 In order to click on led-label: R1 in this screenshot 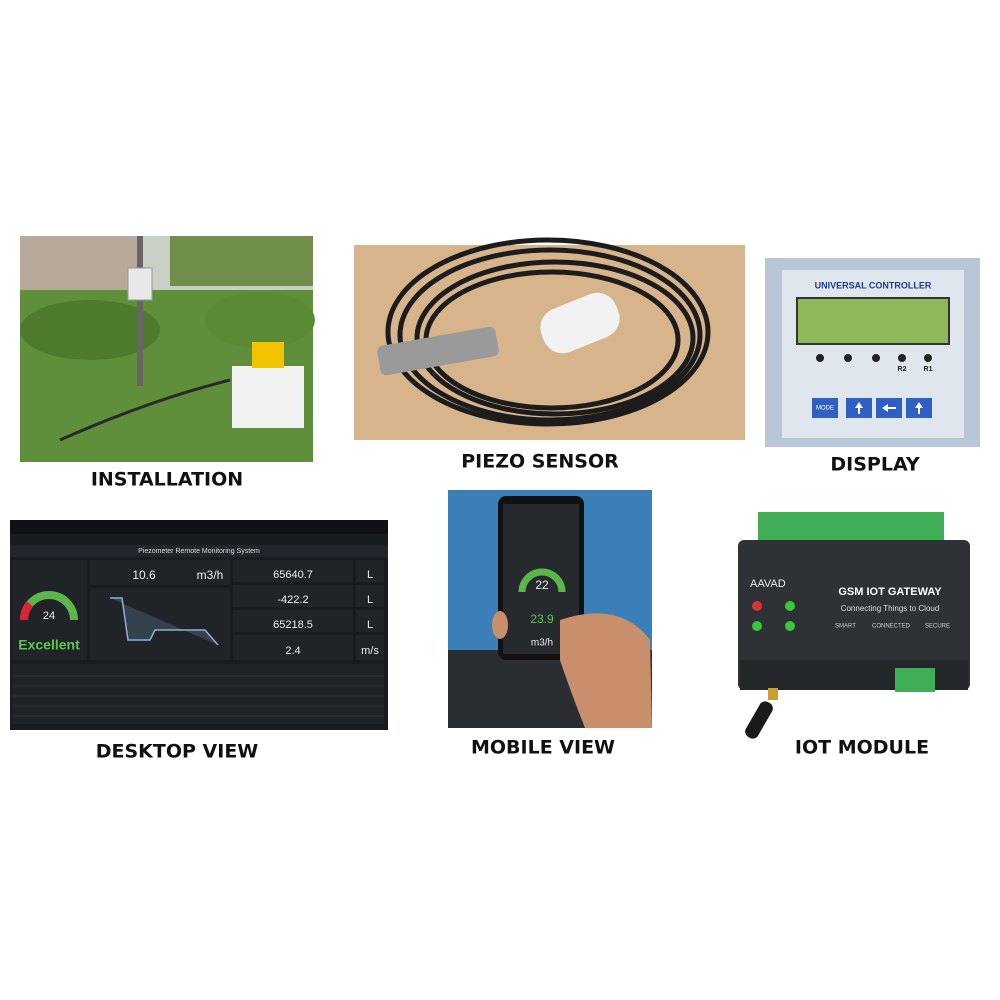, I will do `click(928, 369)`.